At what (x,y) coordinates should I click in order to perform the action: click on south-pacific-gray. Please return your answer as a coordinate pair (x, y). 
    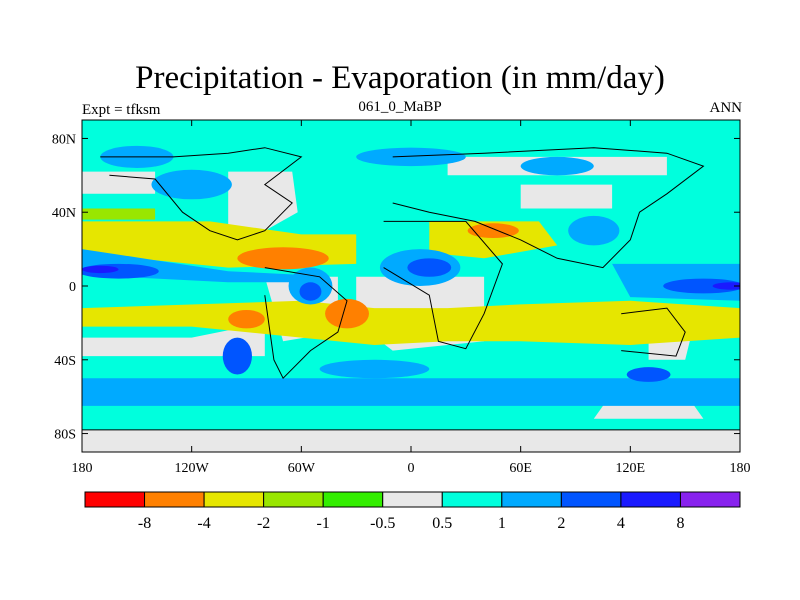
    Looking at the image, I should click on (173, 339).